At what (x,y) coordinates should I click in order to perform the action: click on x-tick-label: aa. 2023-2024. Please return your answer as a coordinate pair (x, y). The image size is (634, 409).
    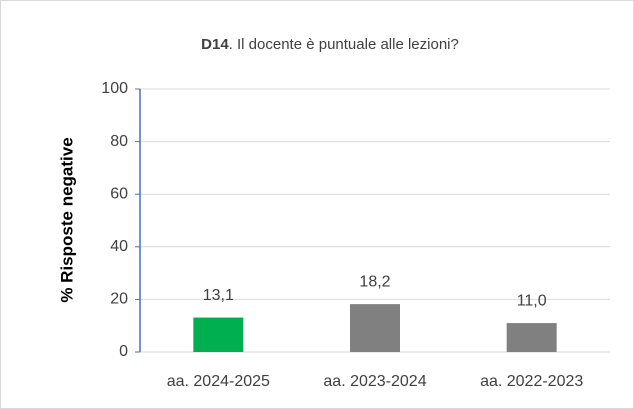
    Looking at the image, I should click on (374, 381).